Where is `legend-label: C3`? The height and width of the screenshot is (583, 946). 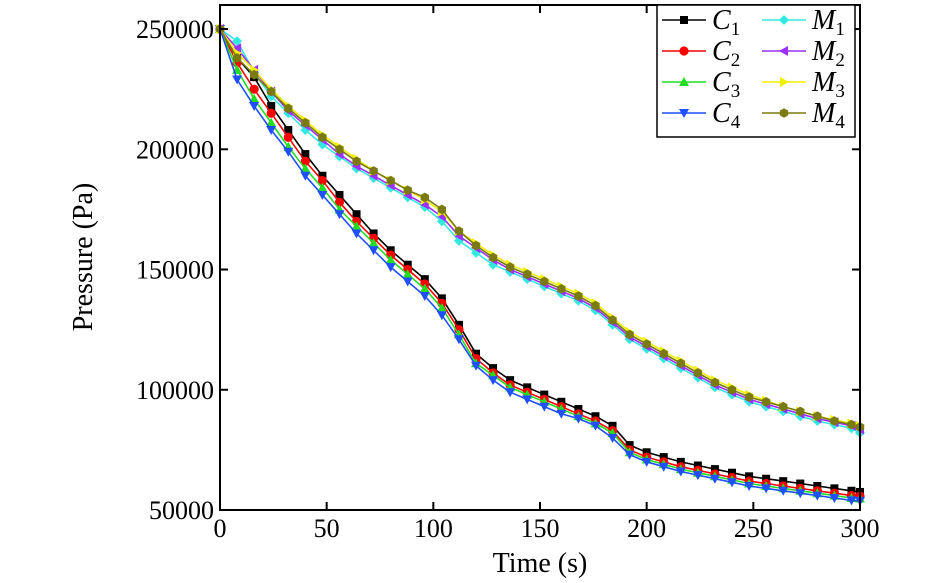
legend-label: C3 is located at coordinates (726, 84).